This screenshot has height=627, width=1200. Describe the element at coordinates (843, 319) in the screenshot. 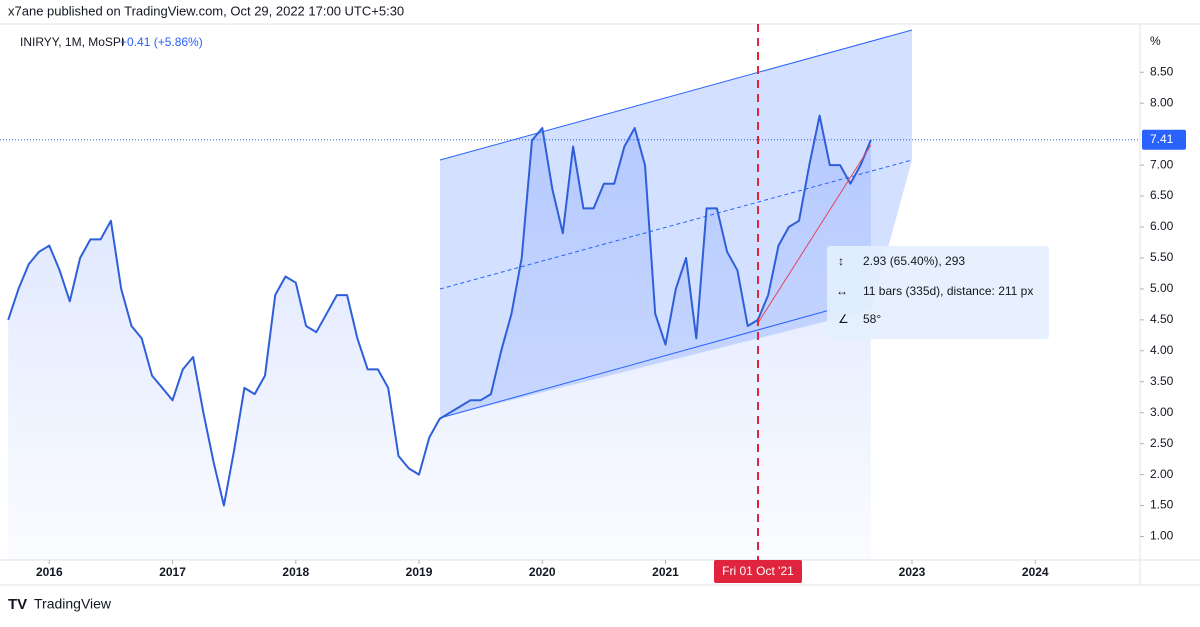

I see `measure-icon: ∠` at that location.